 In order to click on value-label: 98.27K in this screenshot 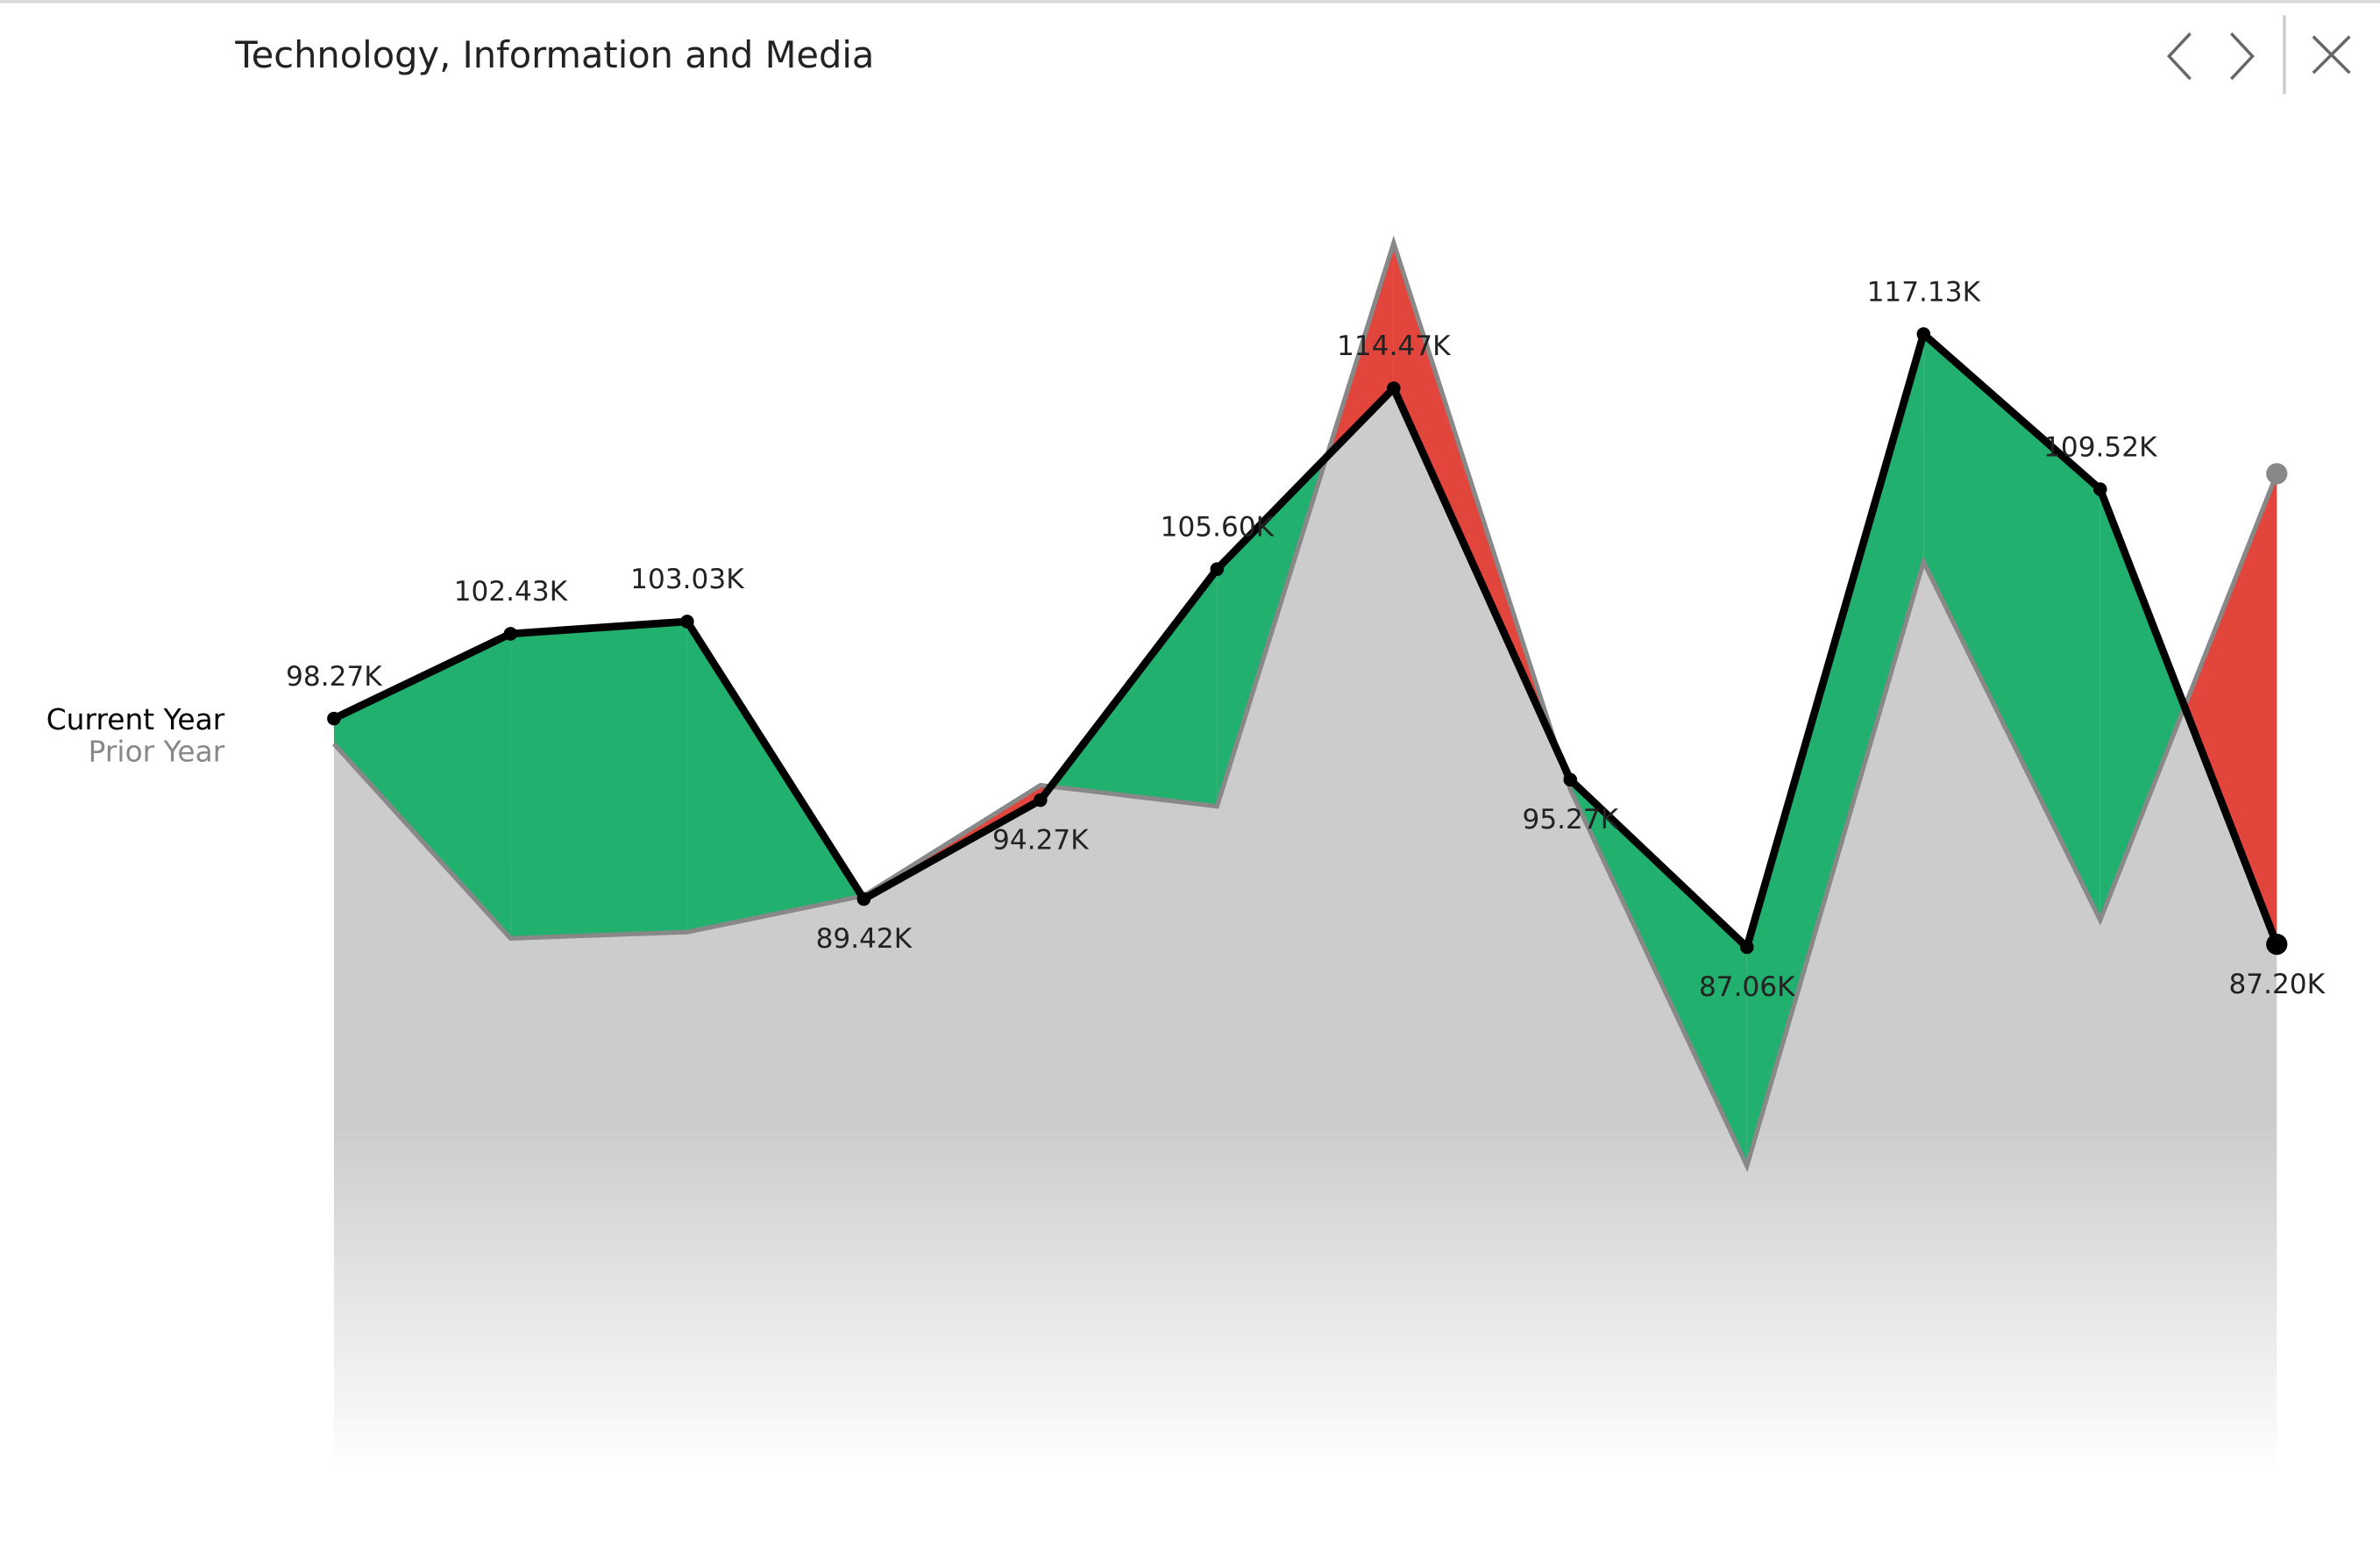, I will do `click(334, 677)`.